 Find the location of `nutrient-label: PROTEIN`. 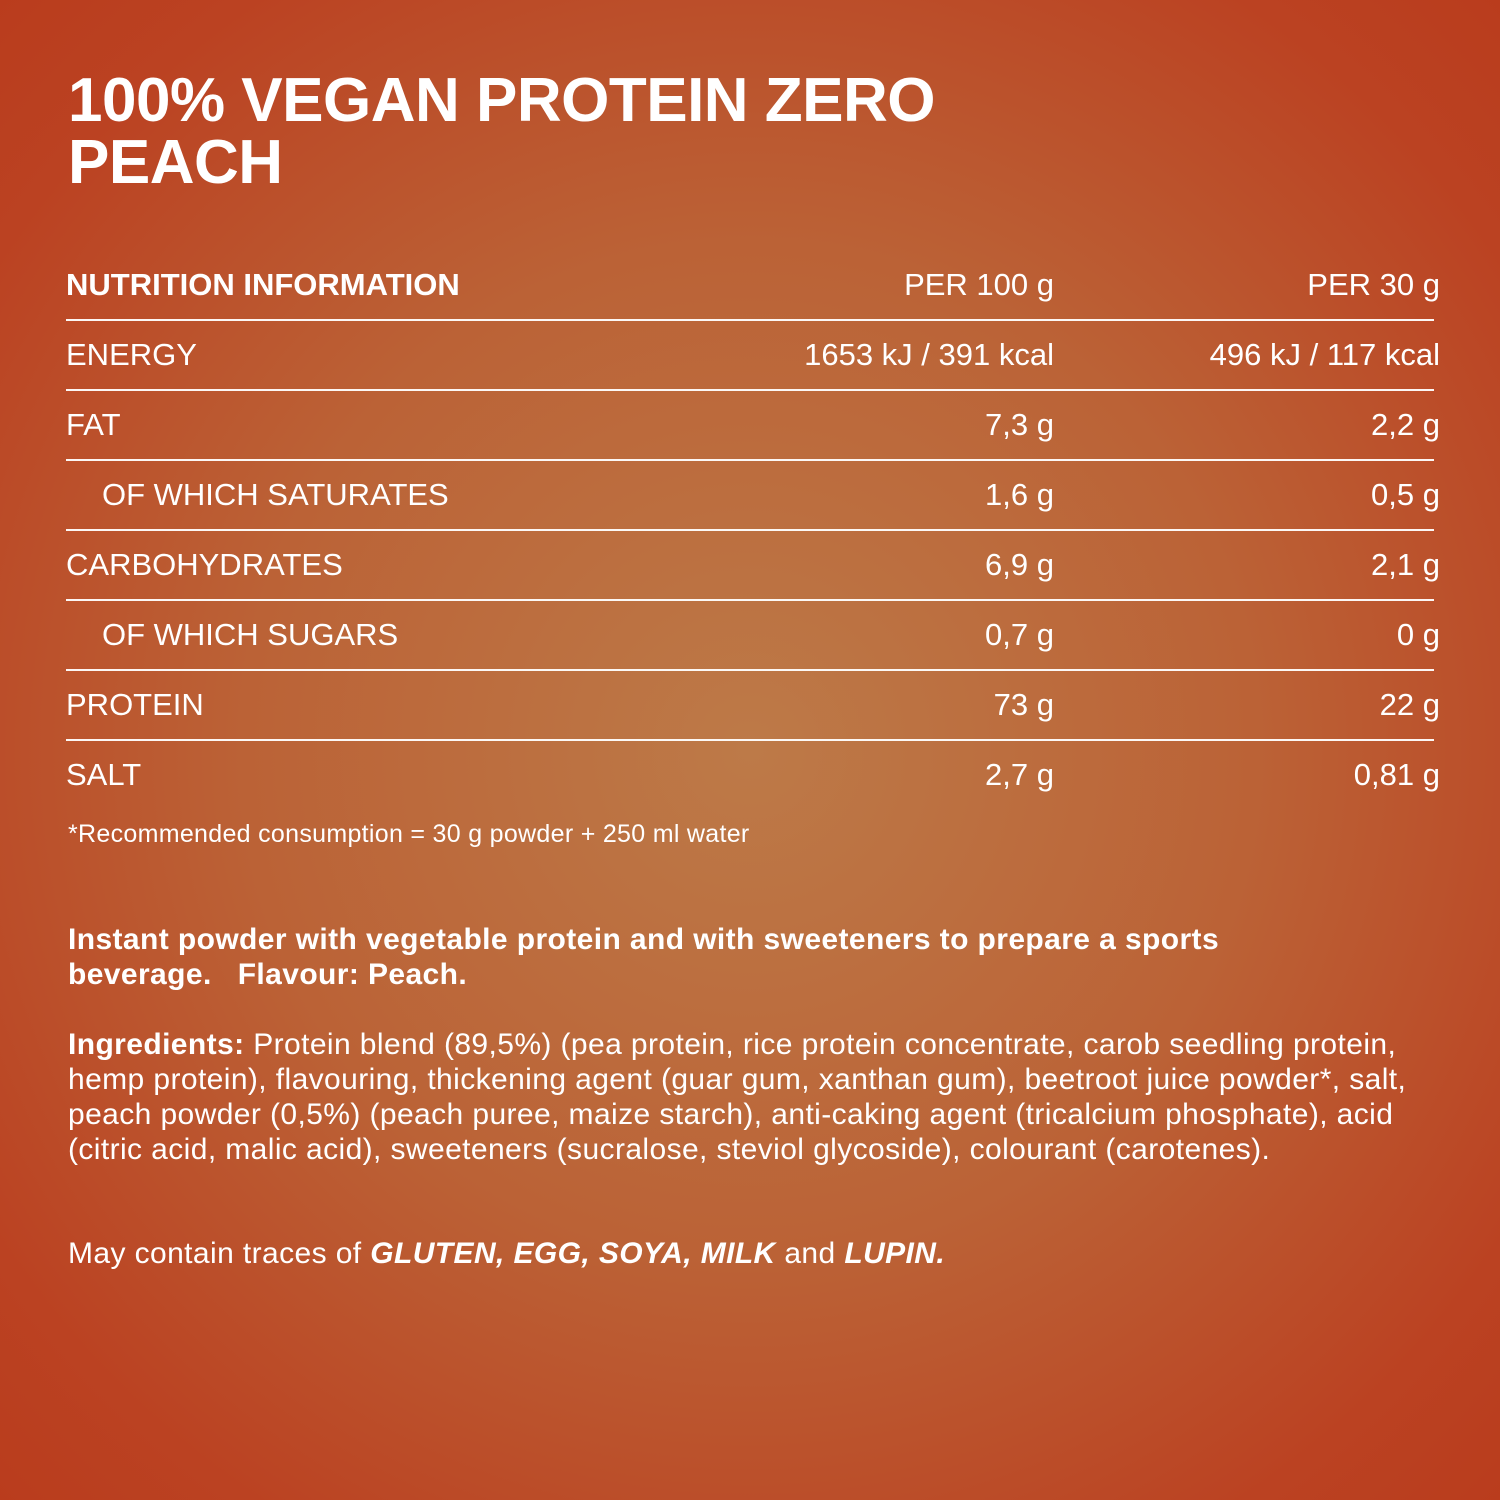

nutrient-label: PROTEIN is located at coordinates (135, 704).